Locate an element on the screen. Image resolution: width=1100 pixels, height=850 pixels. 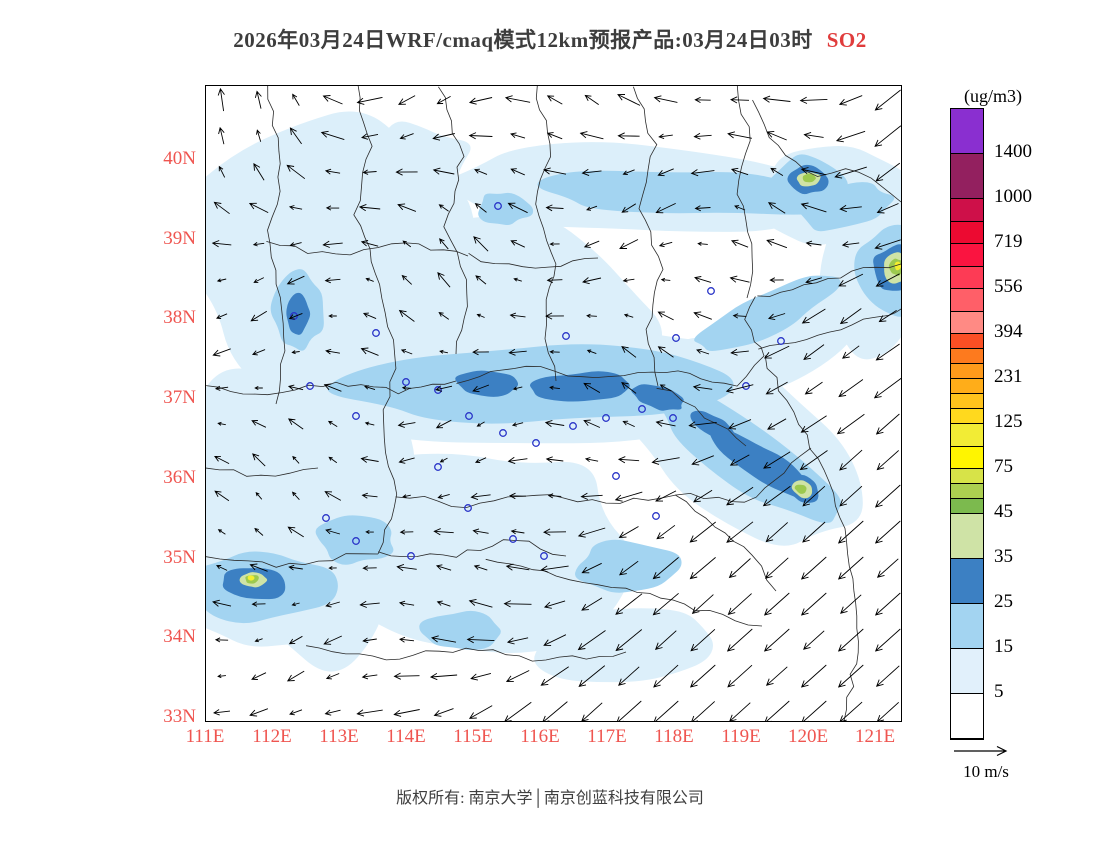
lon-label: 118E is located at coordinates (674, 736).